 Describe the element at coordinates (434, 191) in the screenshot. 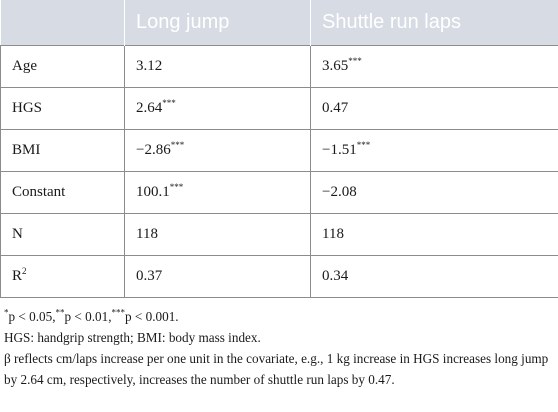

I see `cell-shuttle-run: −2.08` at that location.